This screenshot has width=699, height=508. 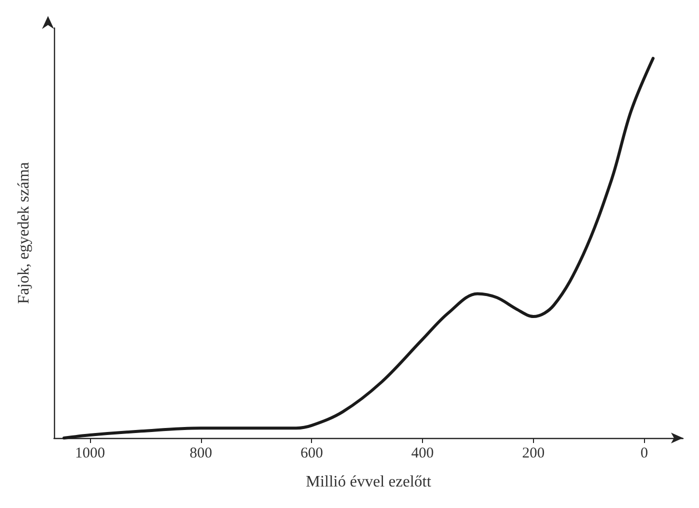 I want to click on x-tick-label: 800, so click(x=201, y=454).